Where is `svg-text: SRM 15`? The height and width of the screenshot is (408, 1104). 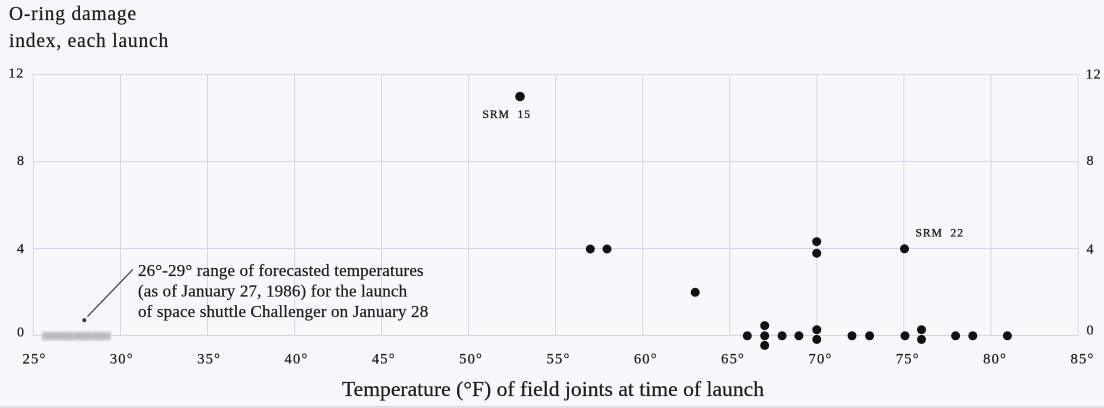 svg-text: SRM 15 is located at coordinates (507, 115).